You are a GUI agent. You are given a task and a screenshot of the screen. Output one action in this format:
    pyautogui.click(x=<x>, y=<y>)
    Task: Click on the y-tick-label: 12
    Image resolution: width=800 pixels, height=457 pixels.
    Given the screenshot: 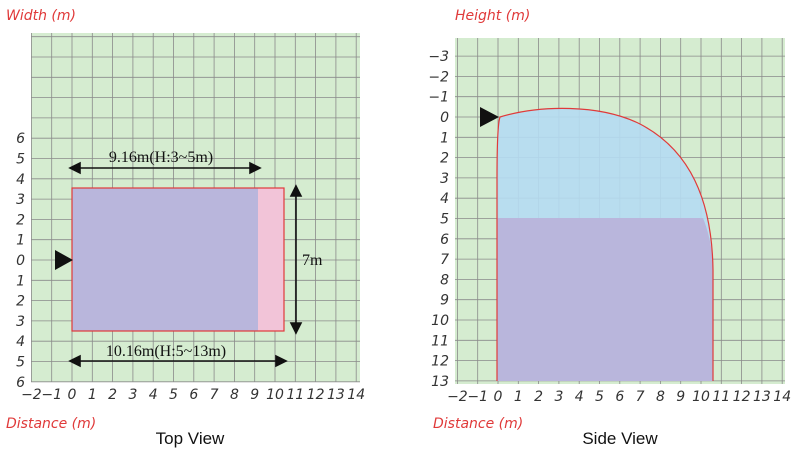 What is the action you would take?
    pyautogui.click(x=440, y=362)
    